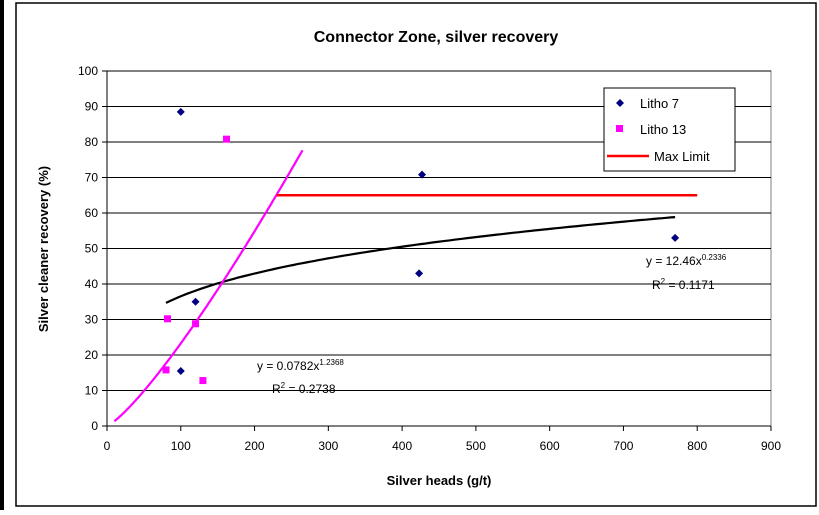 The height and width of the screenshot is (515, 819). Describe the element at coordinates (659, 103) in the screenshot. I see `legend-label: Litho 7` at that location.